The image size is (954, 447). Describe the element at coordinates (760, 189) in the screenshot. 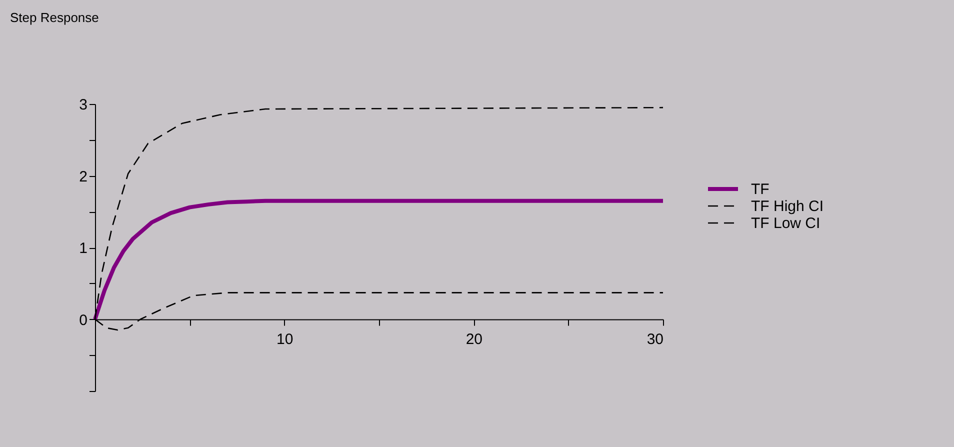

I see `legend-label: TF` at that location.